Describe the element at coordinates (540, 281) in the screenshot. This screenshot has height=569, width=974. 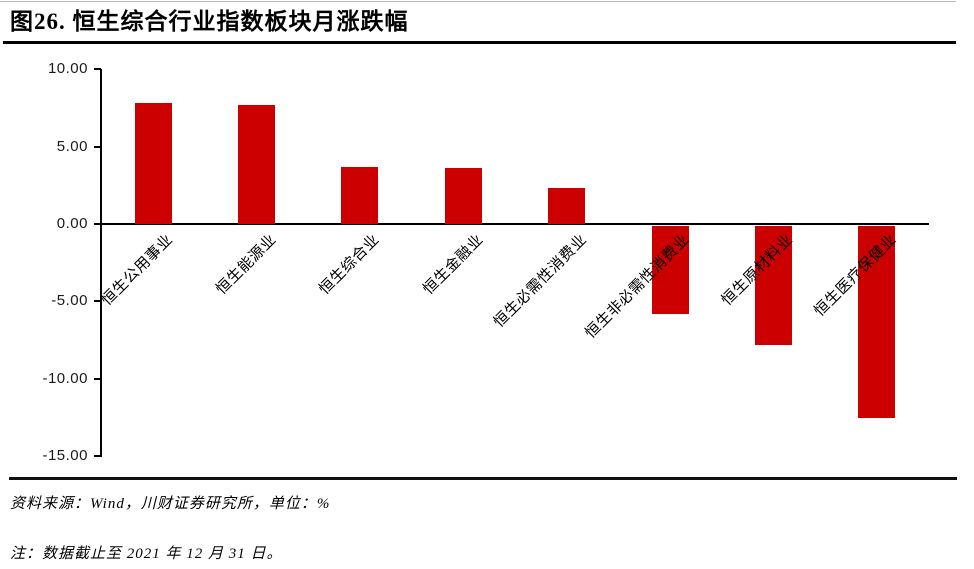
I see `x-axis-label: 恒生必需性消费业` at that location.